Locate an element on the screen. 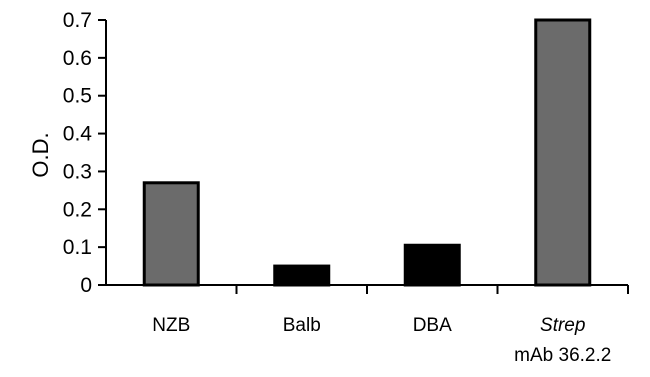 The width and height of the screenshot is (650, 377). y-tick-label: 0 is located at coordinates (86, 285).